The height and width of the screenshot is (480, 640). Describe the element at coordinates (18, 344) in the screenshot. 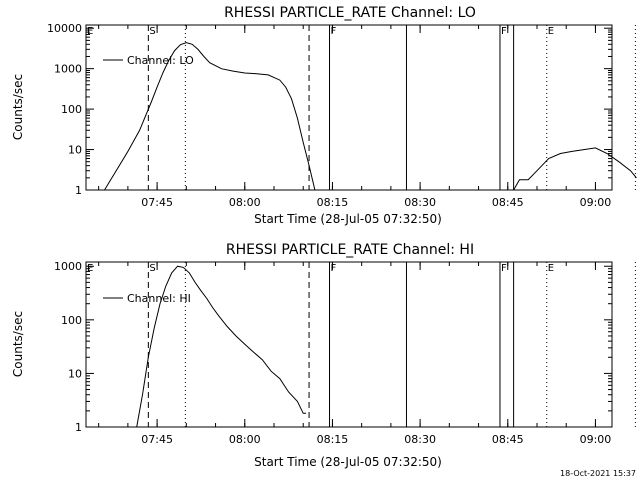

I see `panel-hi-y-label: Counts/sec` at that location.